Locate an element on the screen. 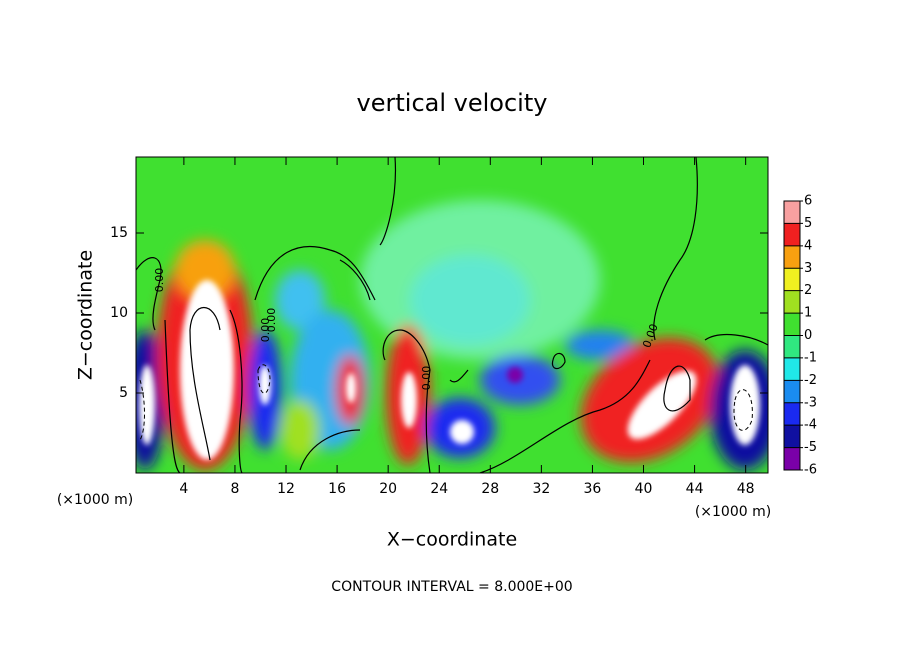 This screenshot has width=904, height=658. colorbar-label: -6 is located at coordinates (810, 470).